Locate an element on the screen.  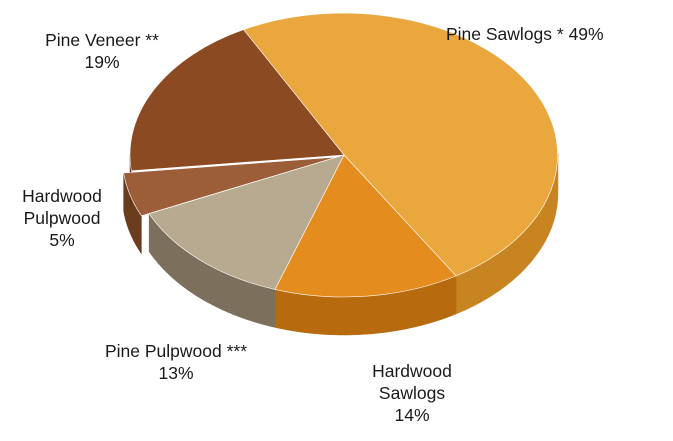
slice-pine-pulpwood is located at coordinates (246, 222).